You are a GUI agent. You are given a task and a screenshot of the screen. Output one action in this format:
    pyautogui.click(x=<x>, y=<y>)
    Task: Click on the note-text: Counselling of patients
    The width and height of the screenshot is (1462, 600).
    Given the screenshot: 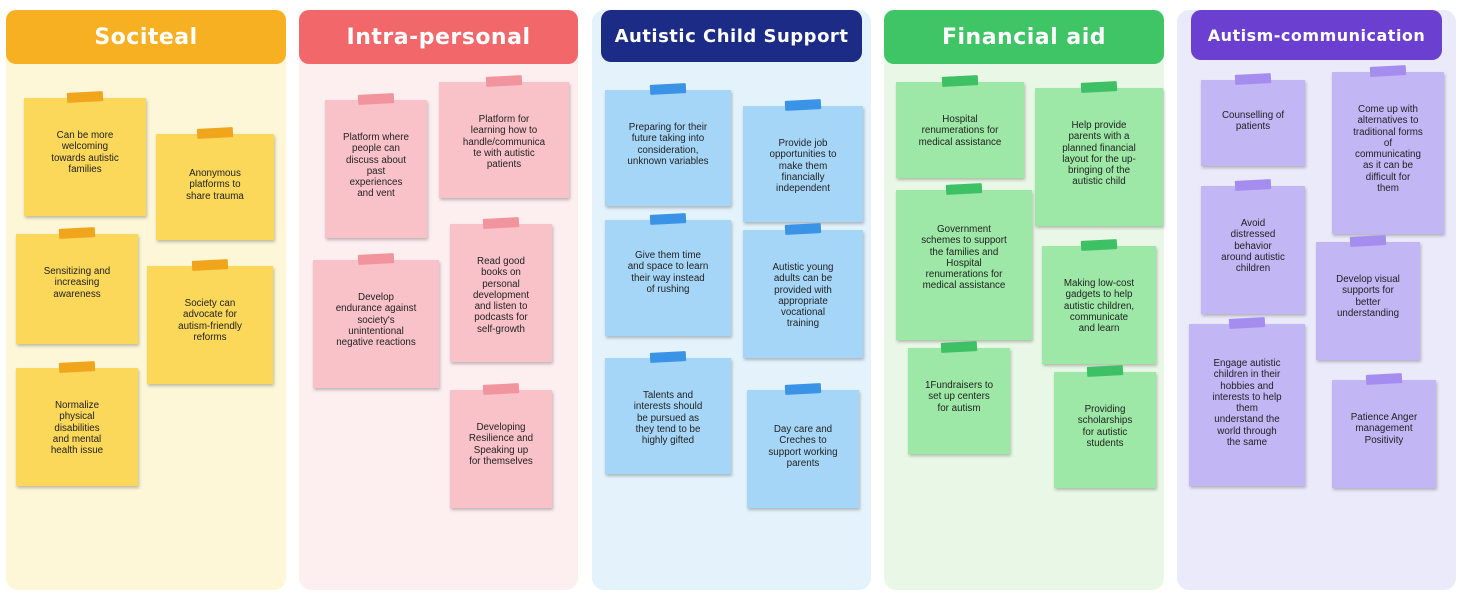 What is the action you would take?
    pyautogui.click(x=1253, y=121)
    